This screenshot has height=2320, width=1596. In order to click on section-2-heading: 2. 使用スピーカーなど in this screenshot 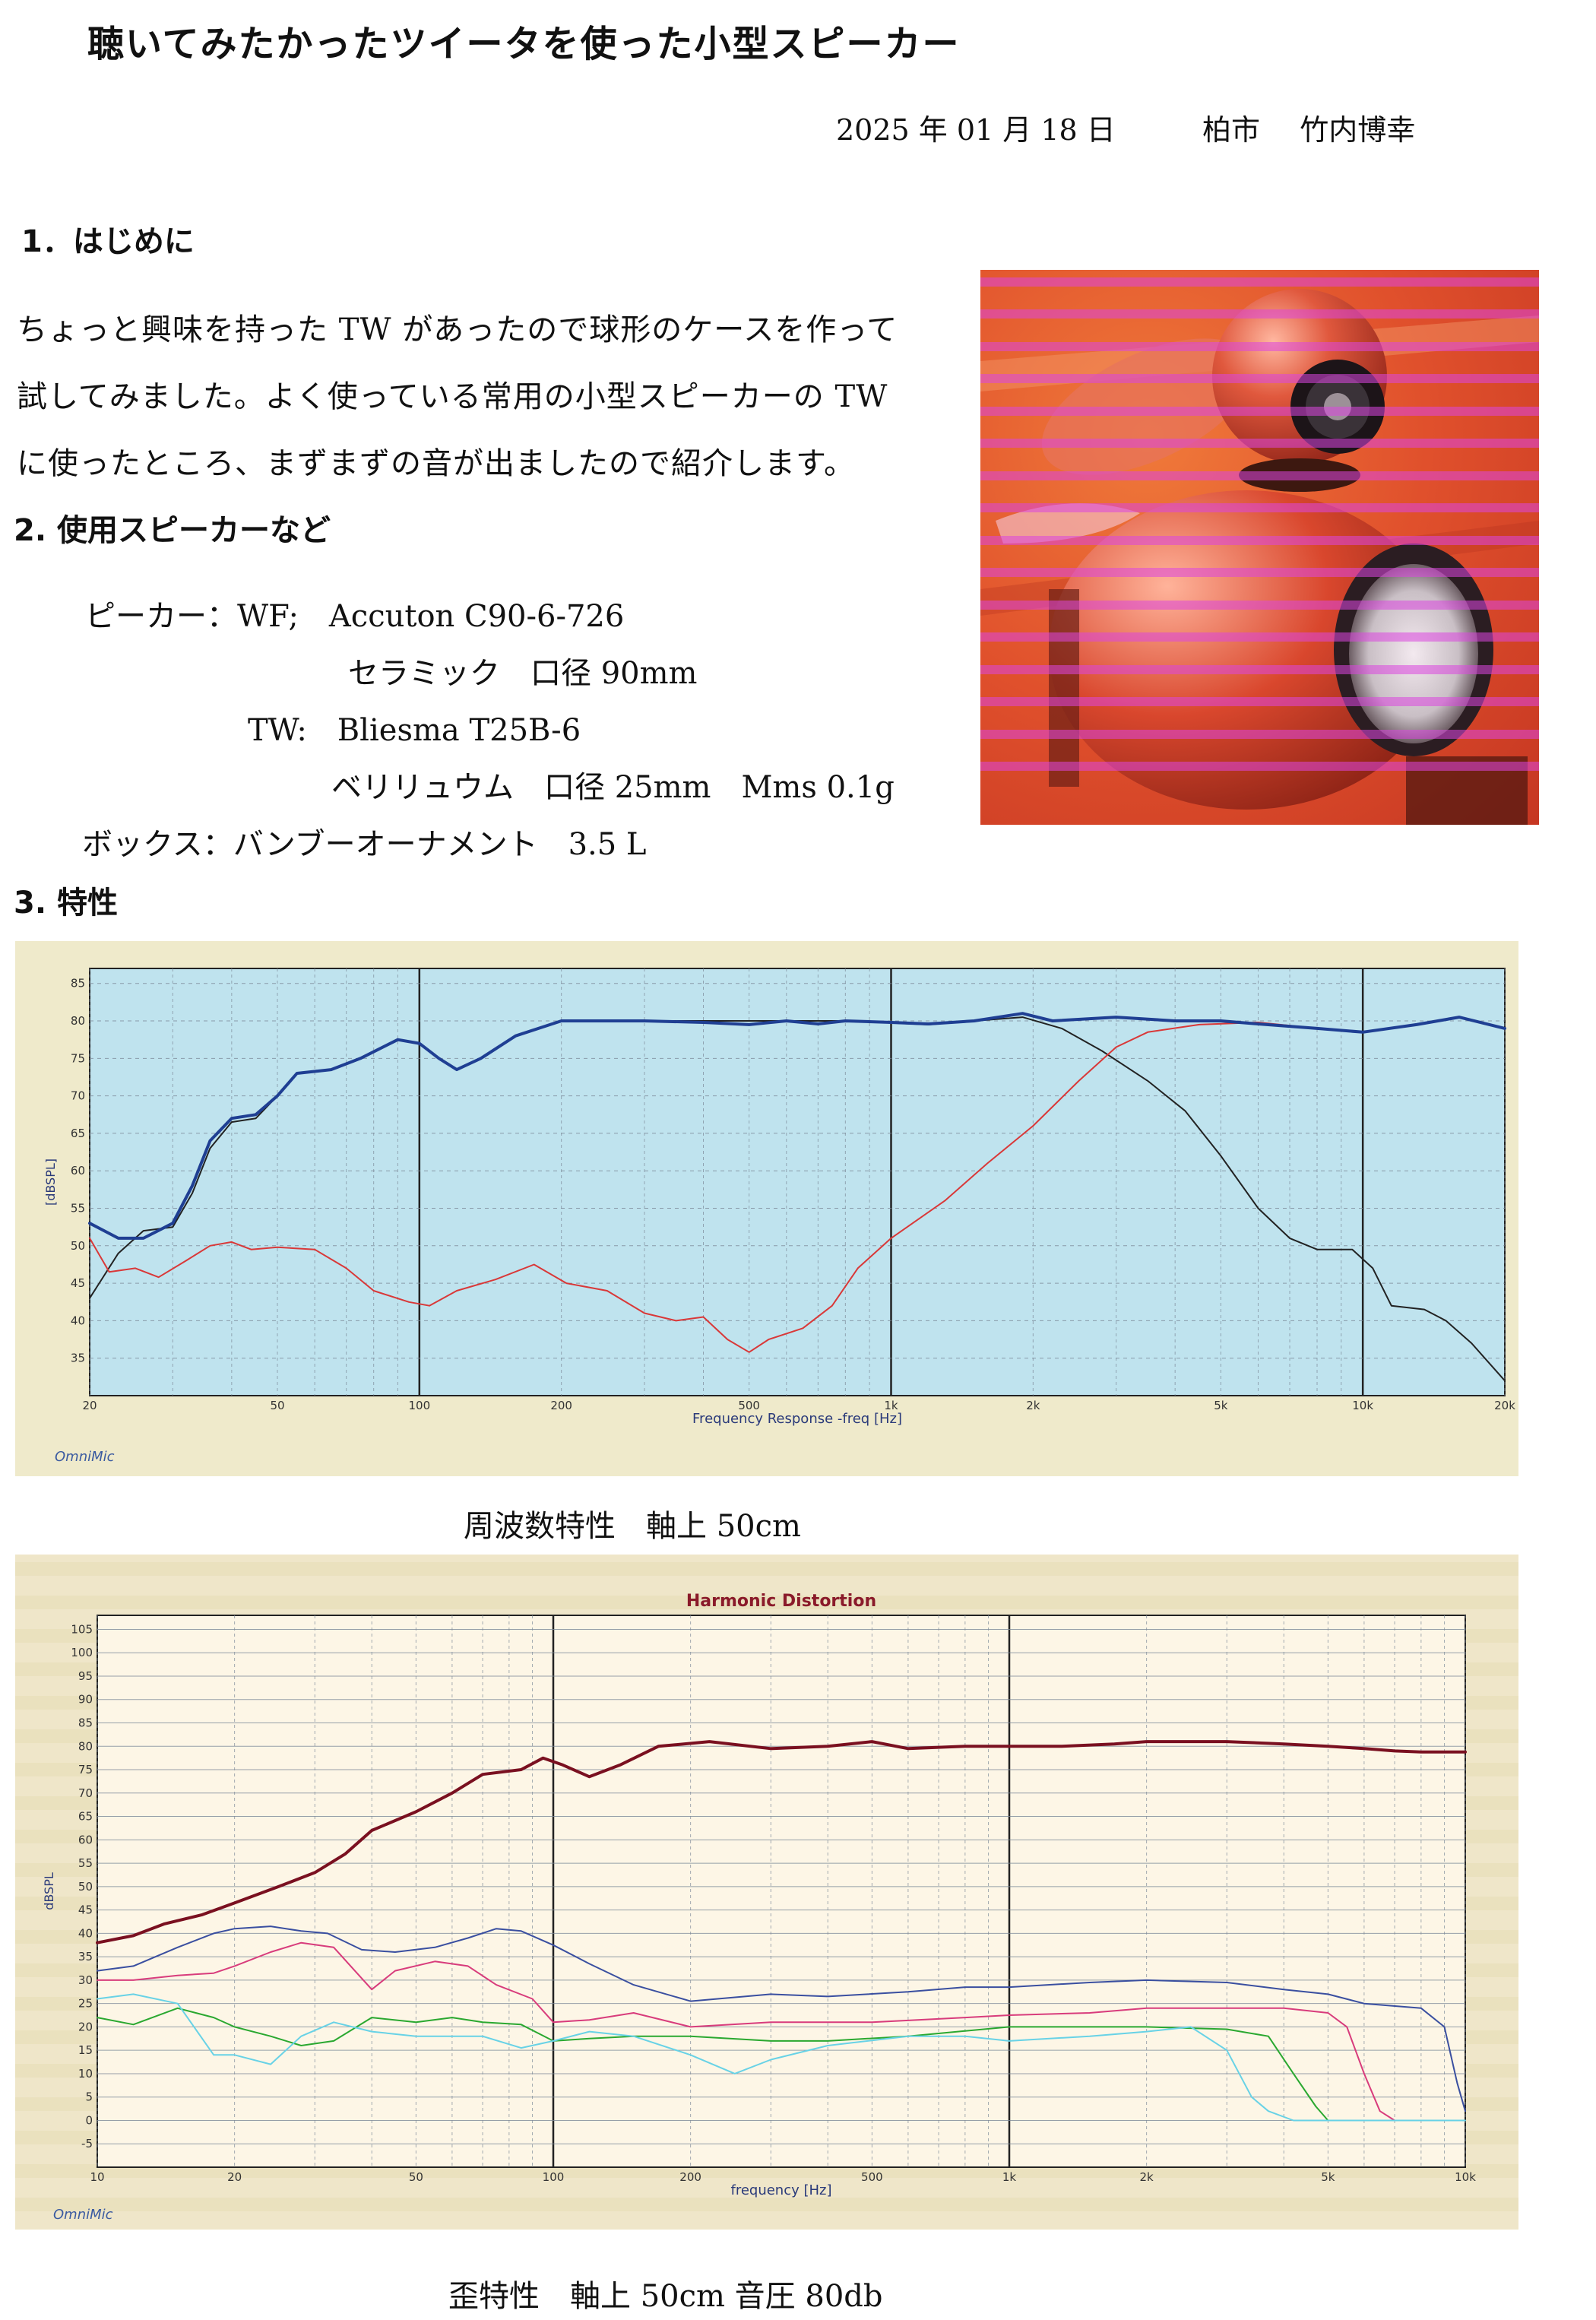, I will do `click(172, 530)`.